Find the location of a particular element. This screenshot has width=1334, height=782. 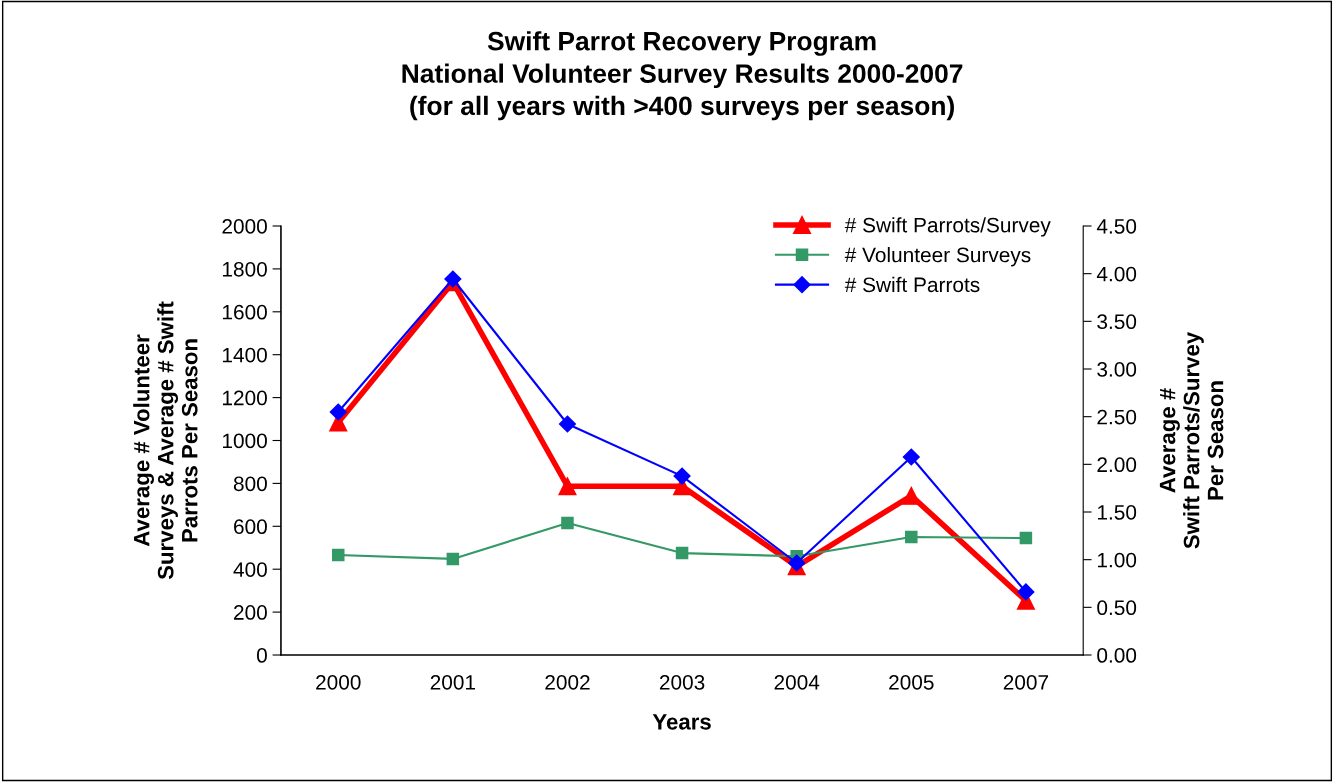

y-tick-label: 1600 is located at coordinates (244, 312).